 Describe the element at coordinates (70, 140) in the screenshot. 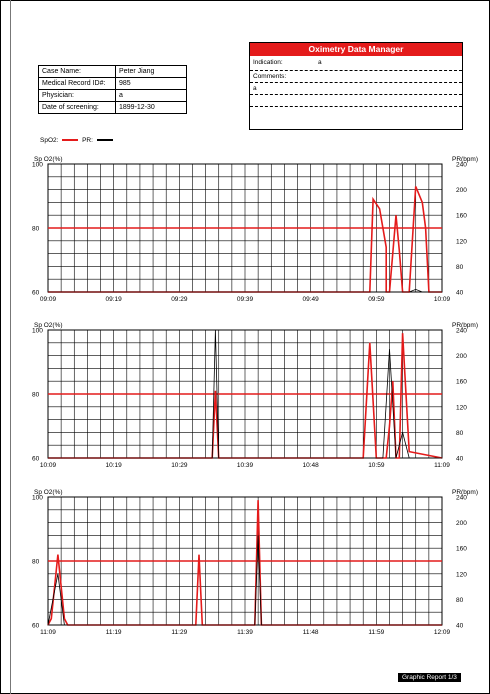

I see `legend-spo2-swatch` at that location.